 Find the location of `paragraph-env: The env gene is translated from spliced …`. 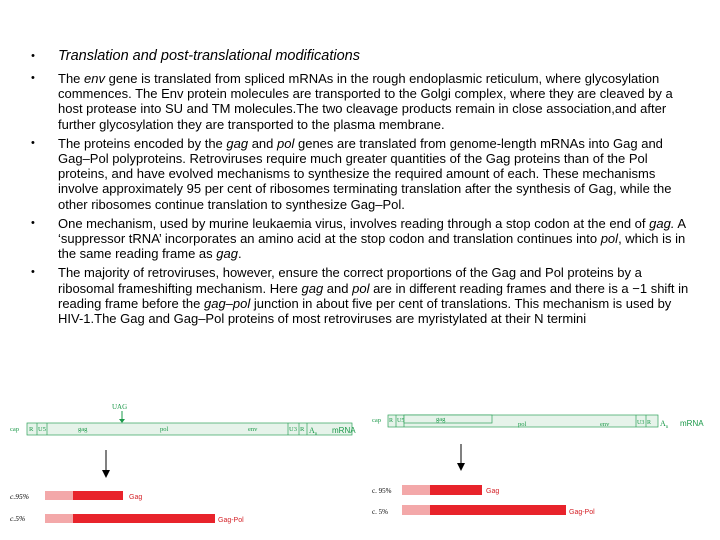

paragraph-env: The env gene is translated from spliced … is located at coordinates (365, 101).